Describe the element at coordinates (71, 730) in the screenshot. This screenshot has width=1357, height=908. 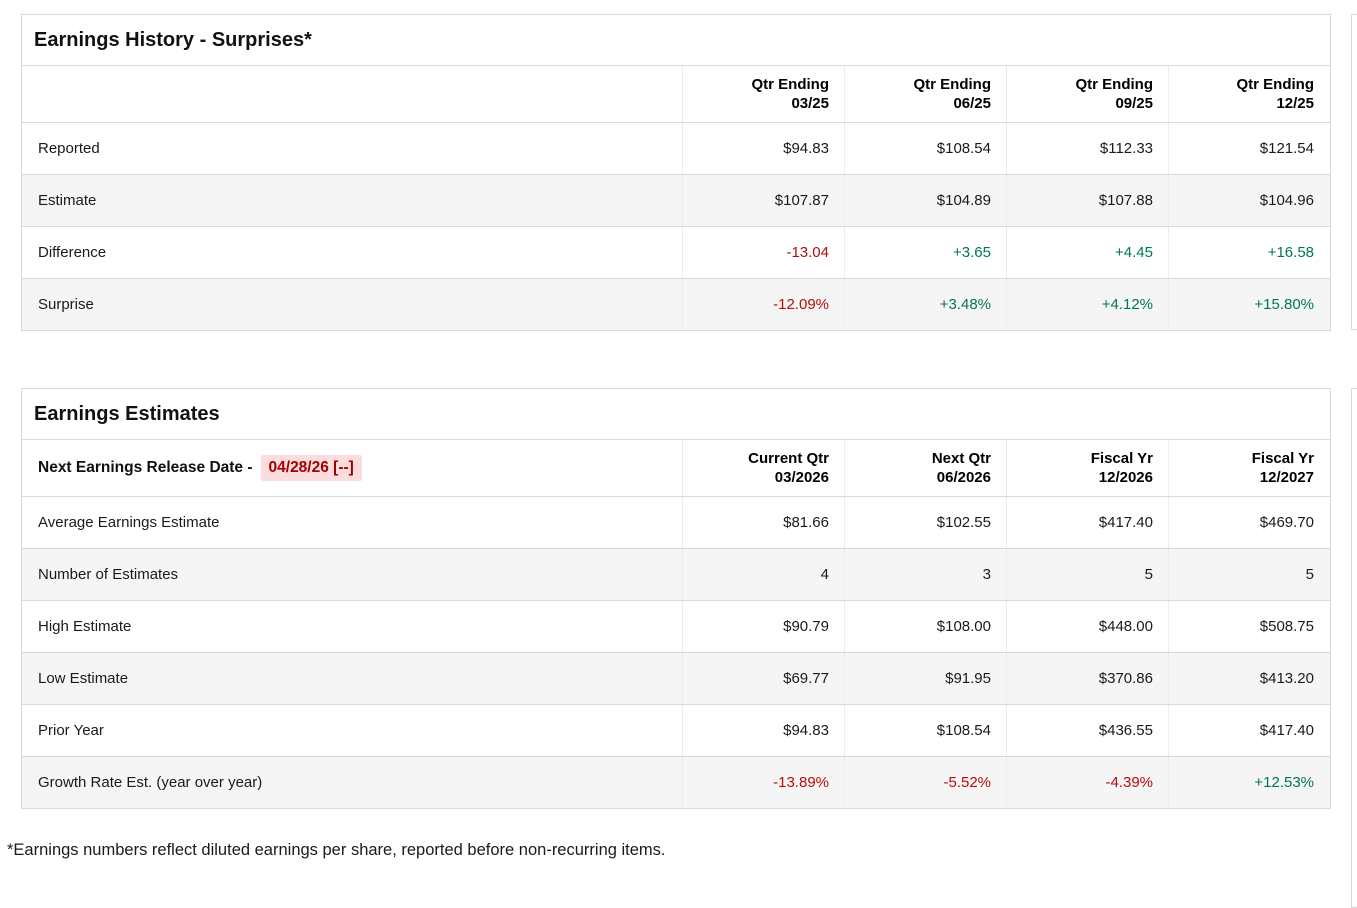
I see `row-label: Prior Year` at that location.